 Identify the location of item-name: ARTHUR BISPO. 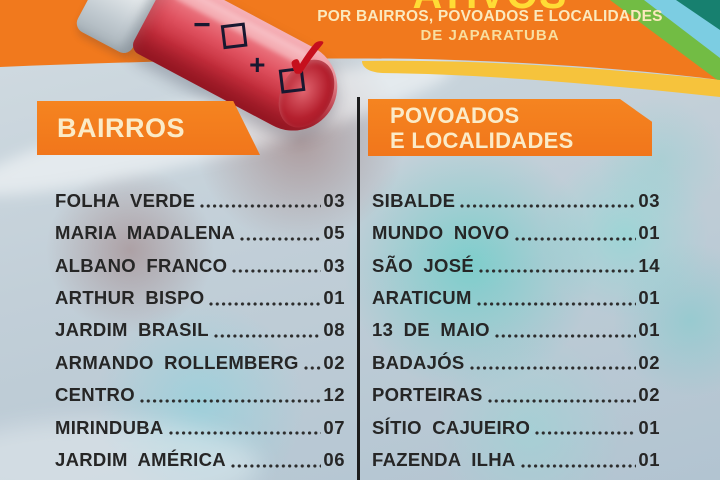
(130, 298).